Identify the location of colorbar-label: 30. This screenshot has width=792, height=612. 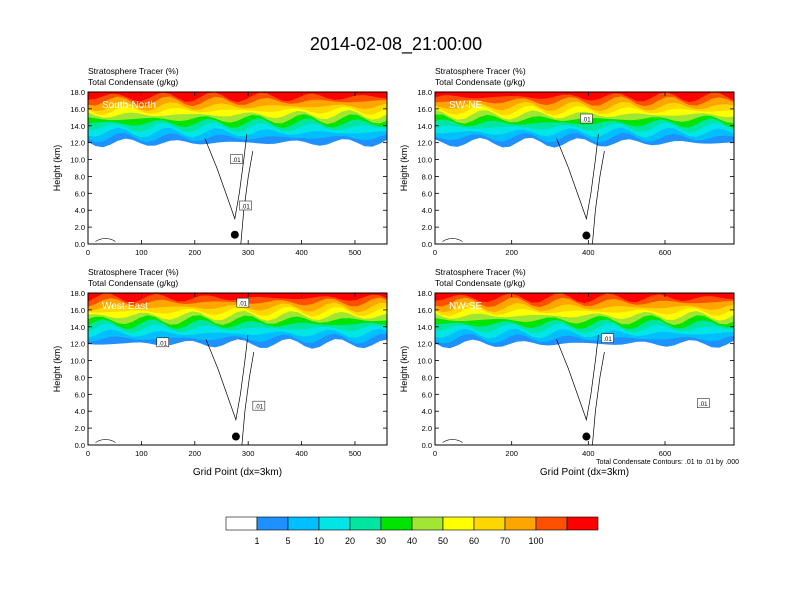
(381, 541).